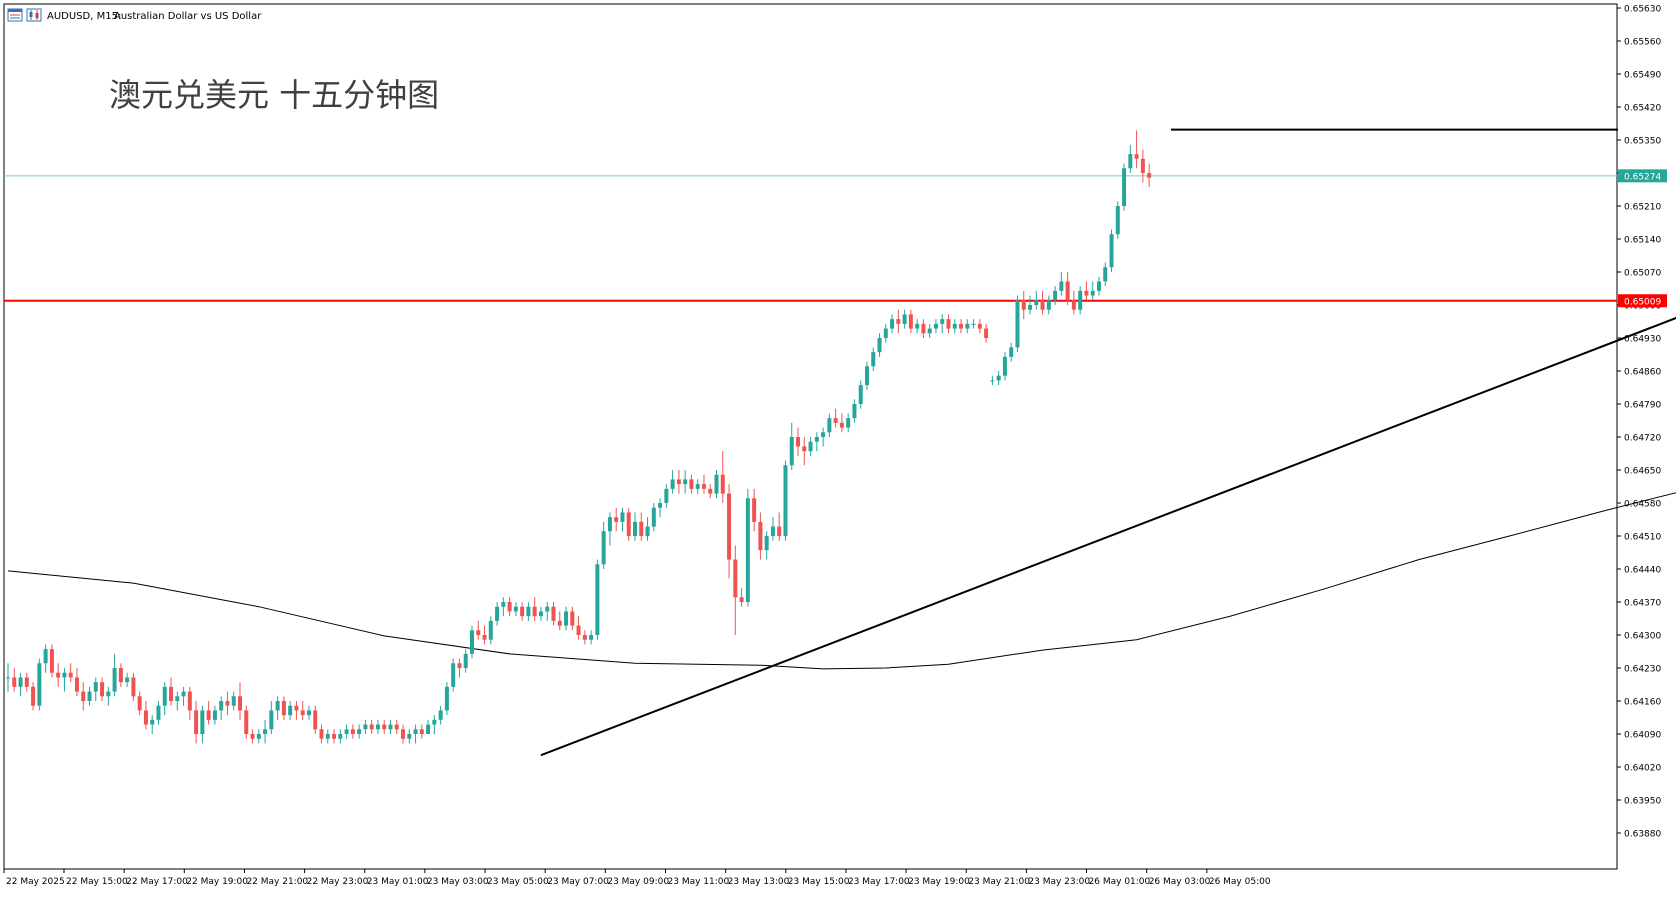  What do you see at coordinates (1642, 340) in the screenshot?
I see `y-axis-tick-label: 0.64930` at bounding box center [1642, 340].